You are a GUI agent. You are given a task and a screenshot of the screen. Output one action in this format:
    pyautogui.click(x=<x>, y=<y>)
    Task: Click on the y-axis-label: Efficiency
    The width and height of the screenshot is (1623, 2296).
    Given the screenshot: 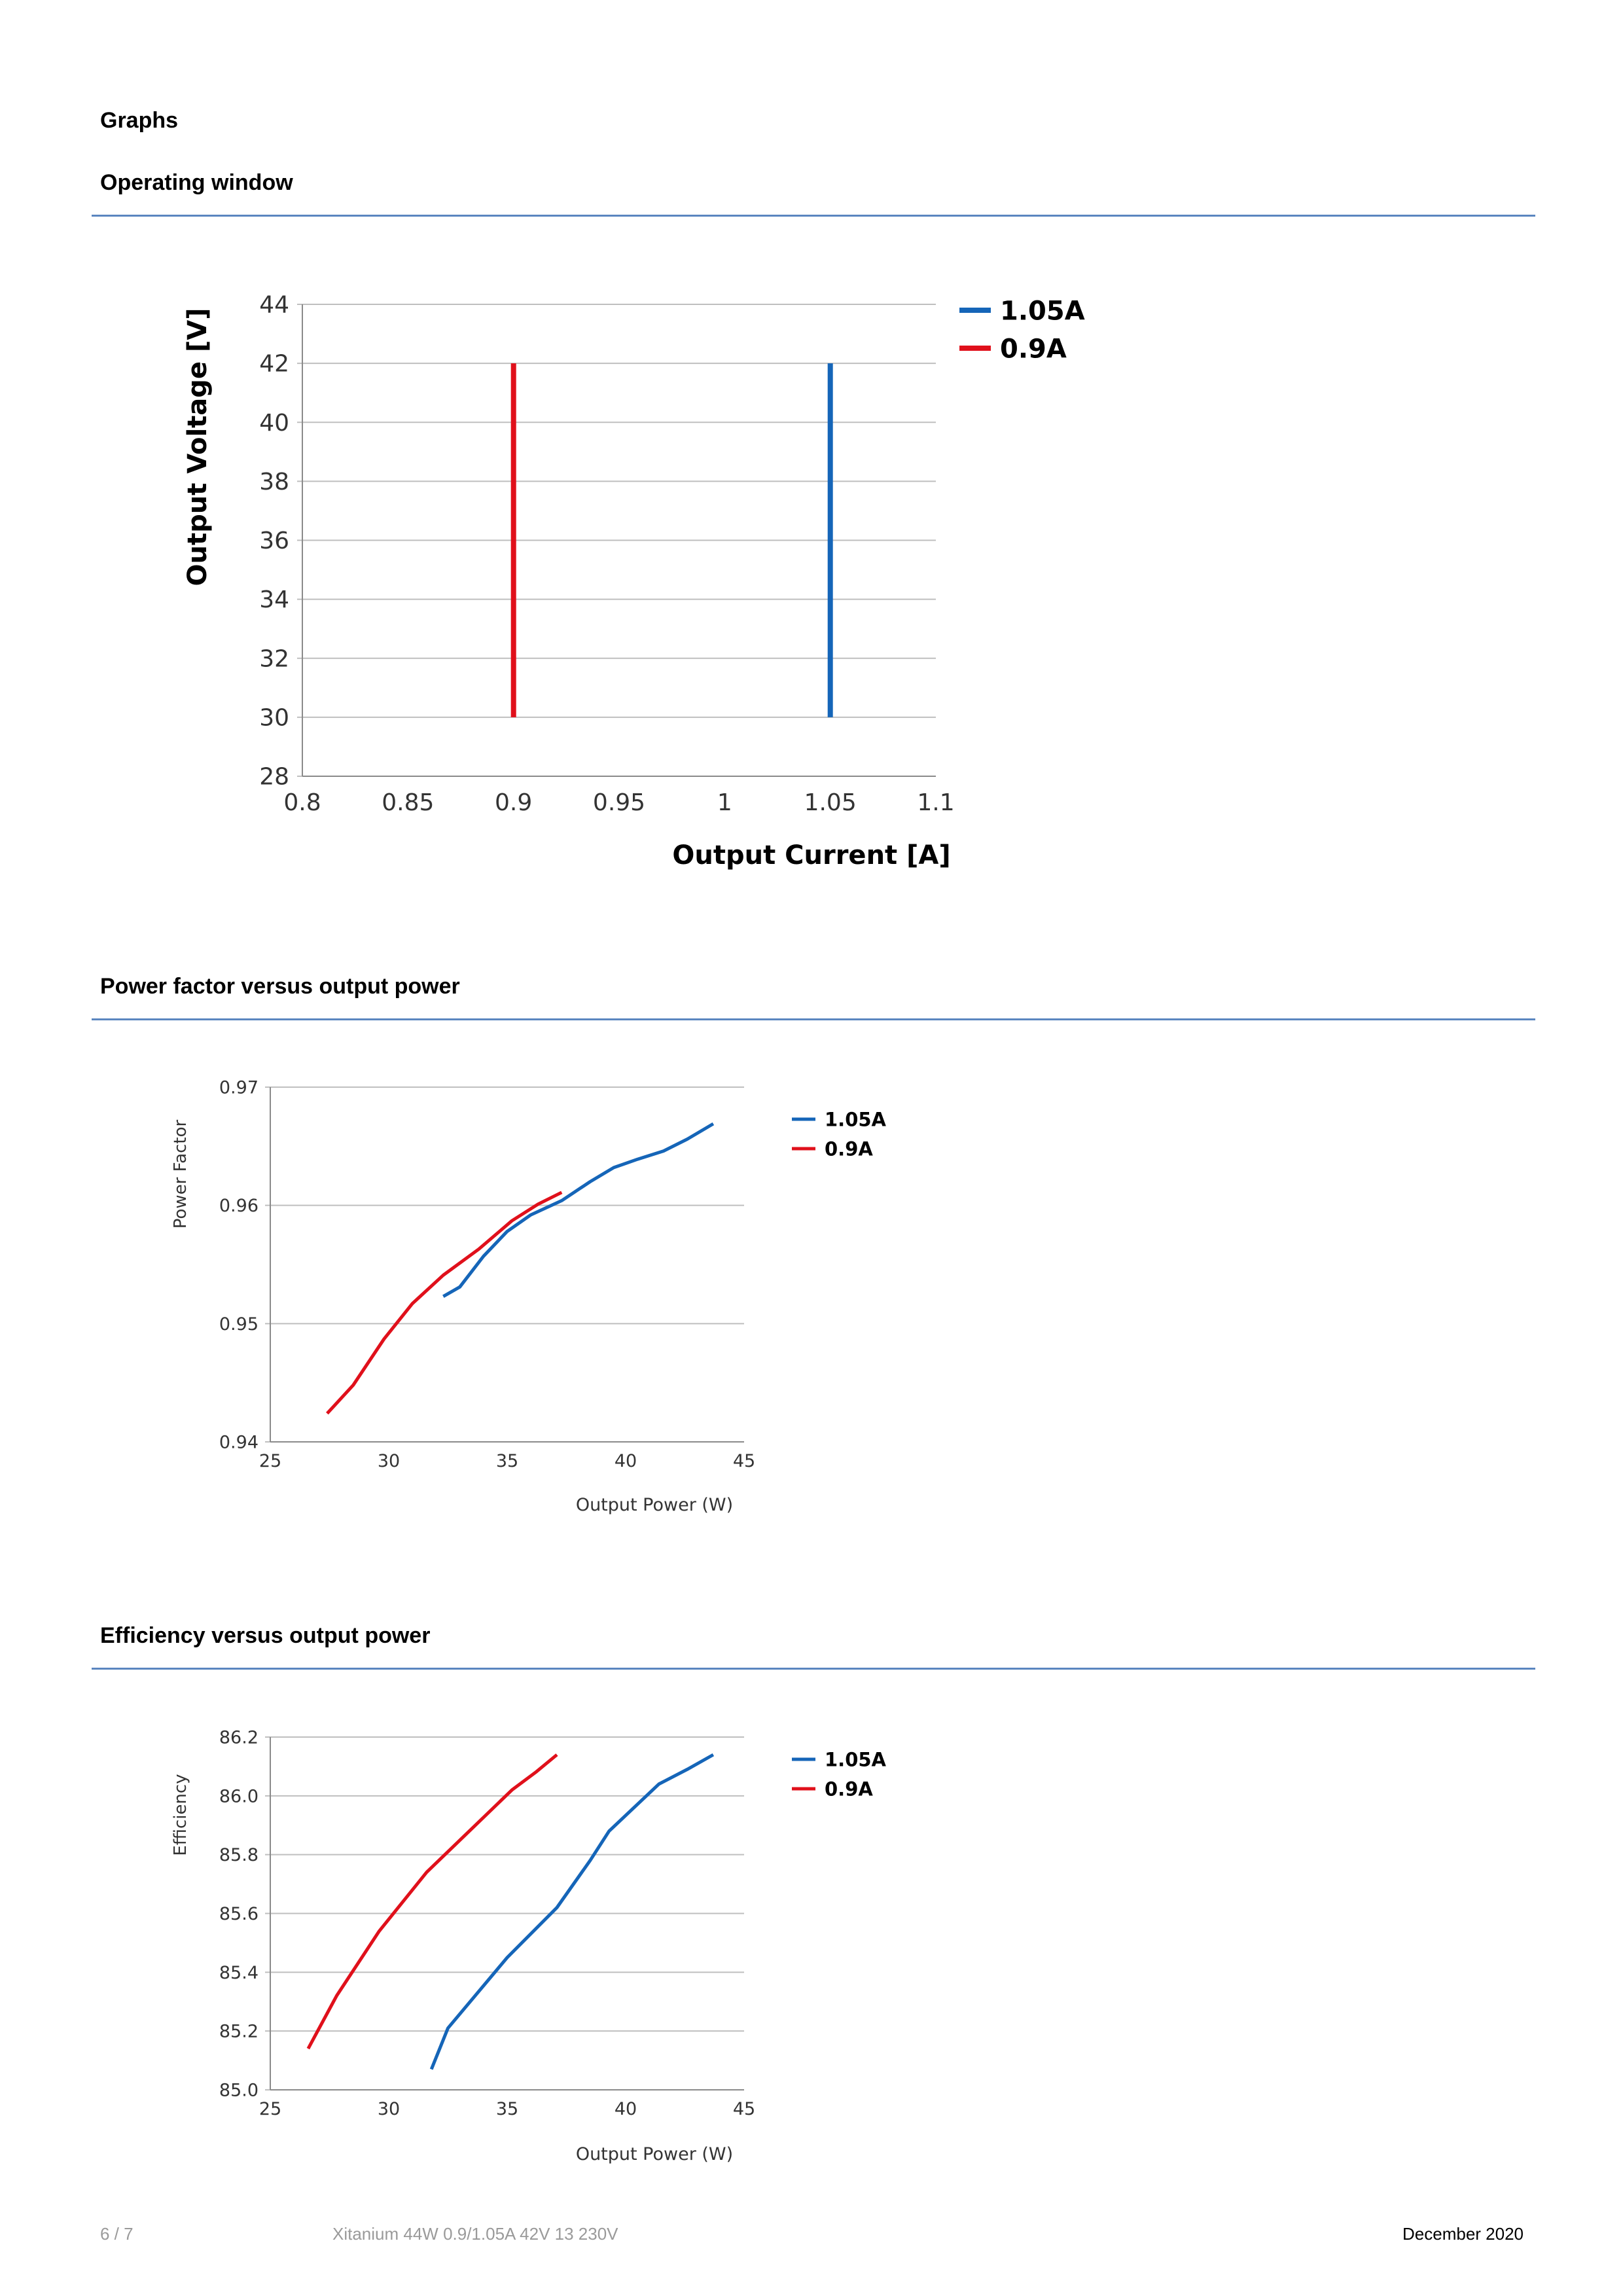 What is the action you would take?
    pyautogui.click(x=180, y=1815)
    